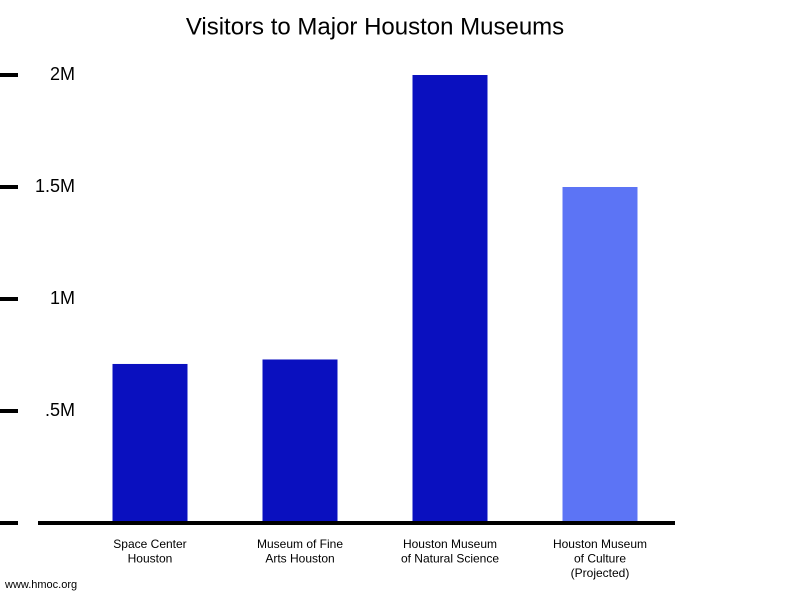 The width and height of the screenshot is (787, 600). Describe the element at coordinates (375, 26) in the screenshot. I see `chart-title: Visitors to Major Houston Museums` at that location.